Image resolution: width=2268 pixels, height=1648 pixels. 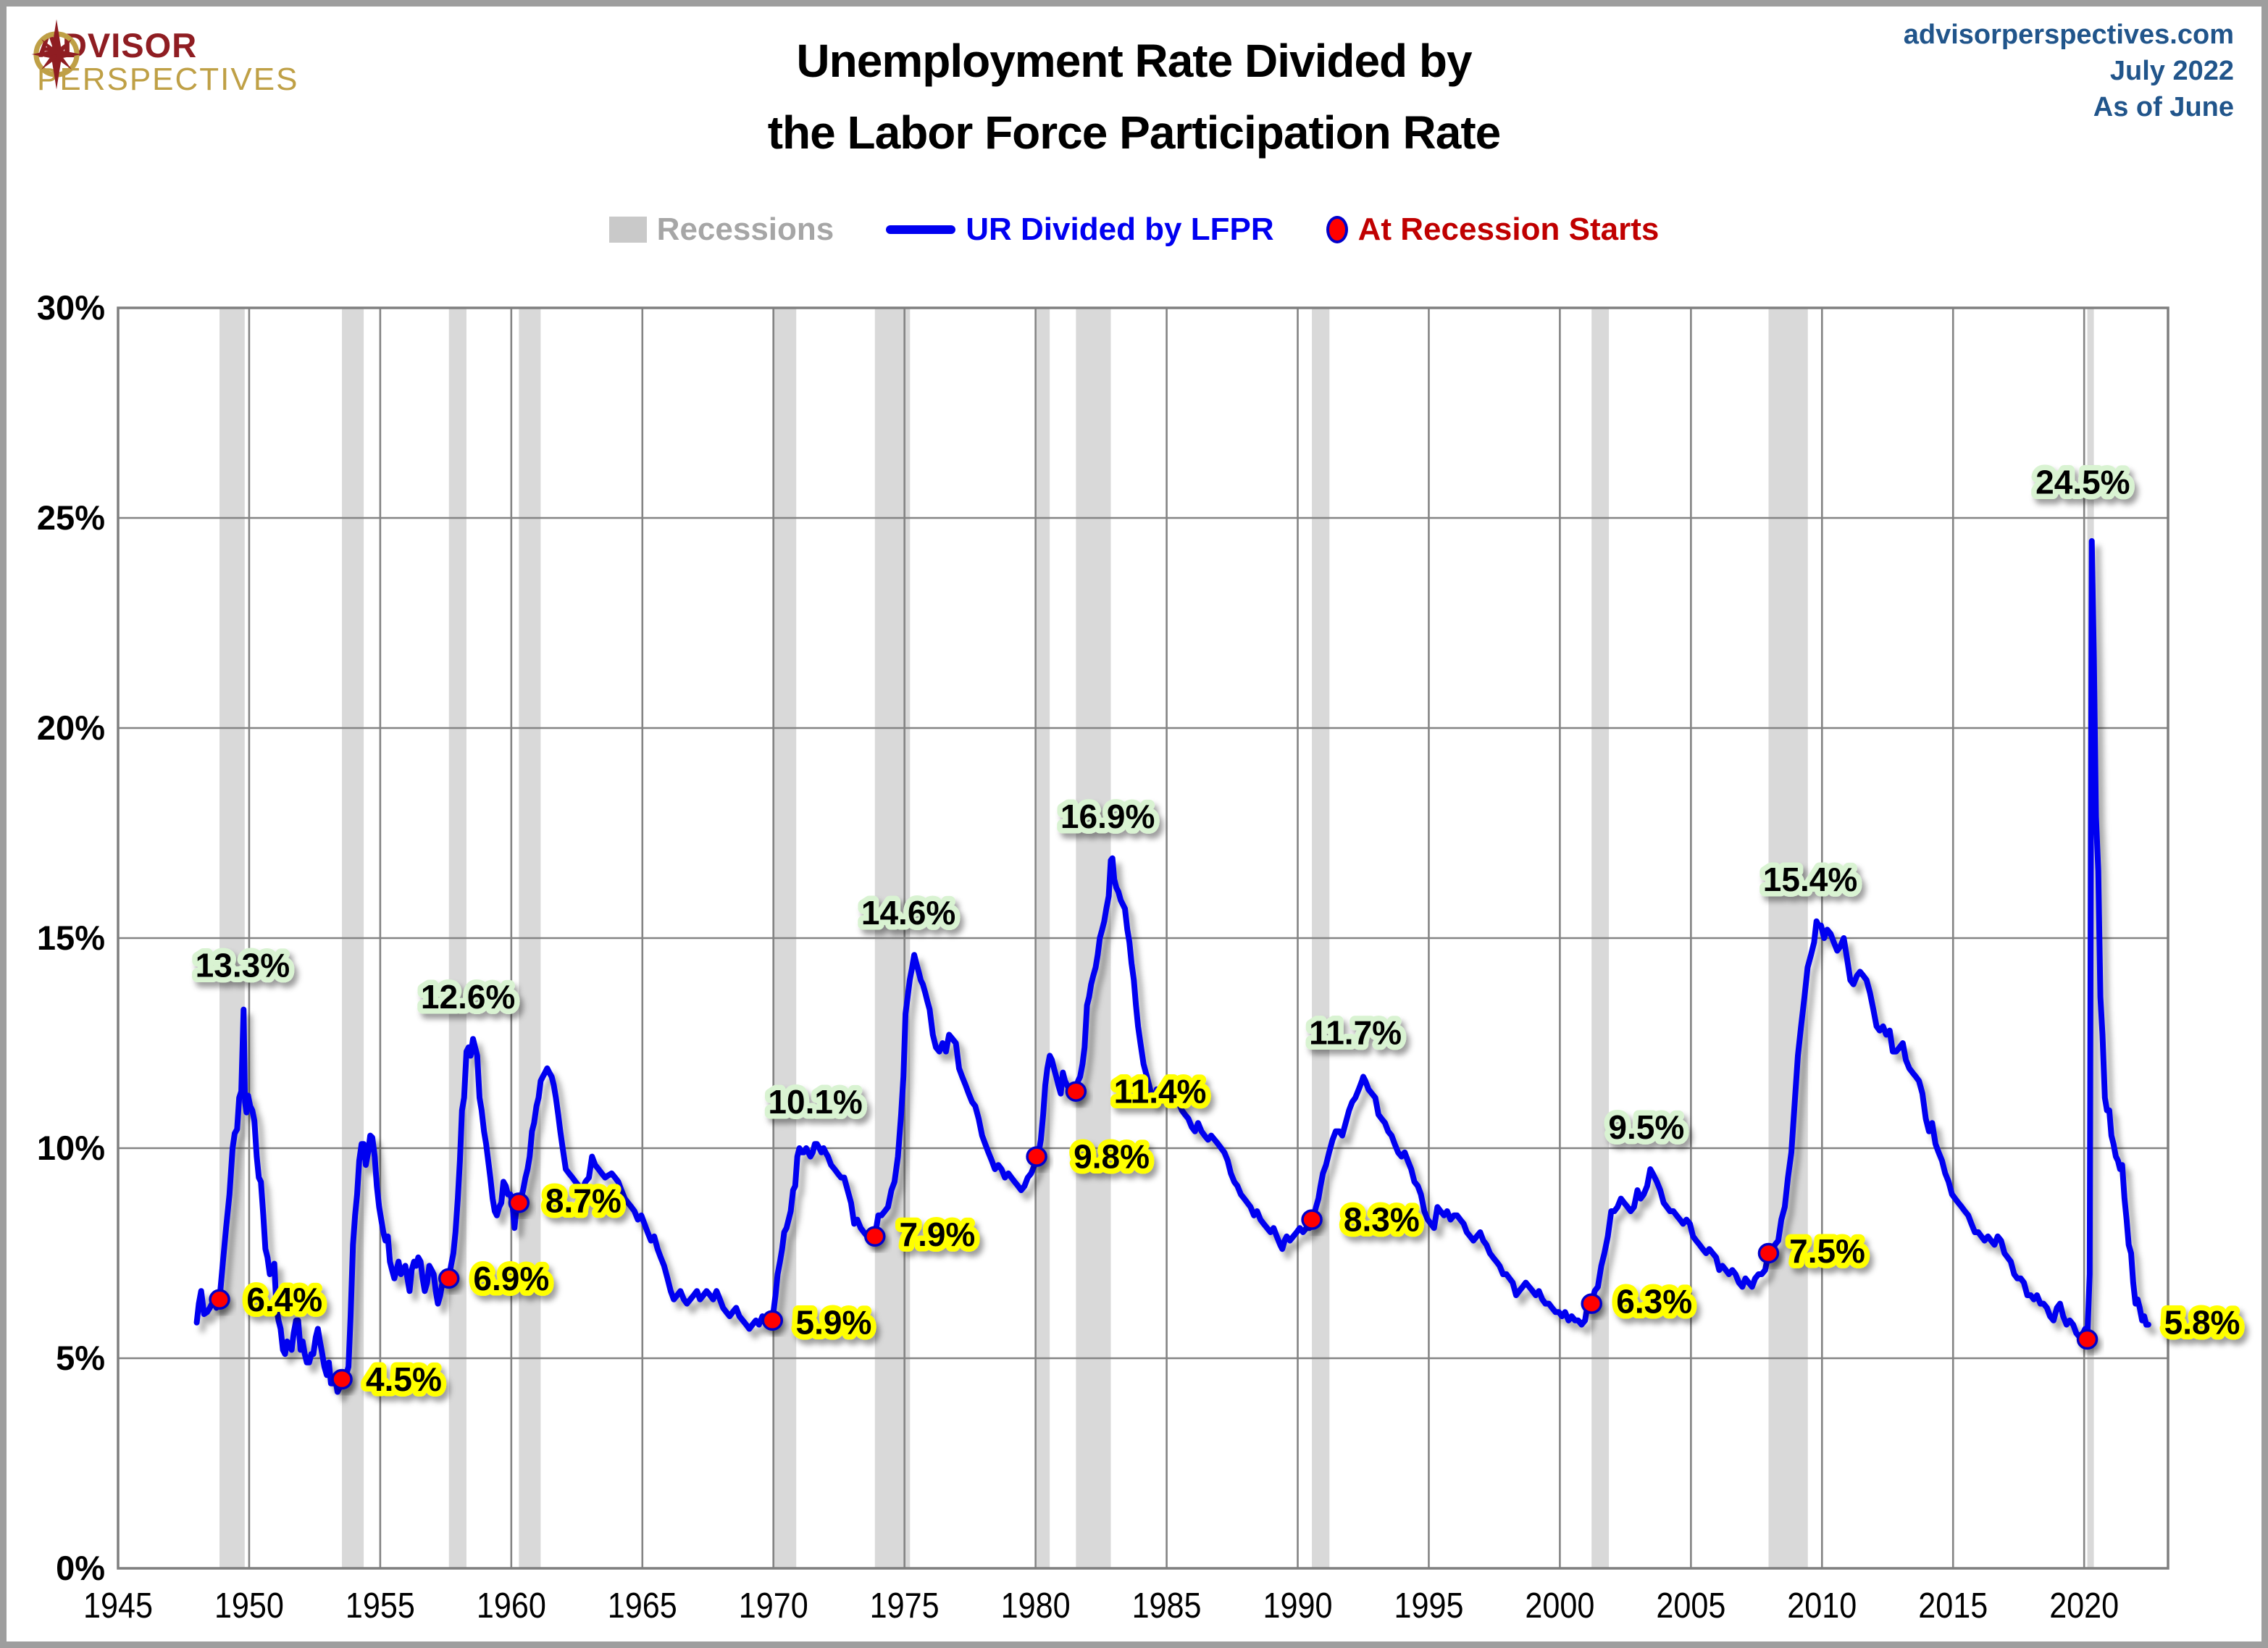 I want to click on source-date: July 2022, so click(x=2172, y=71).